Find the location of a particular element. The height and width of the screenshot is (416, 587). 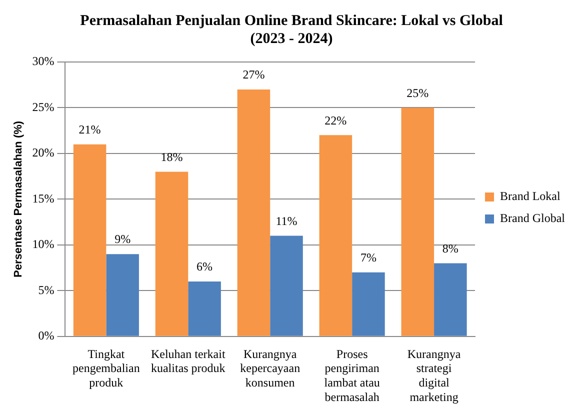

y-tick-label: 30% is located at coordinates (43, 61).